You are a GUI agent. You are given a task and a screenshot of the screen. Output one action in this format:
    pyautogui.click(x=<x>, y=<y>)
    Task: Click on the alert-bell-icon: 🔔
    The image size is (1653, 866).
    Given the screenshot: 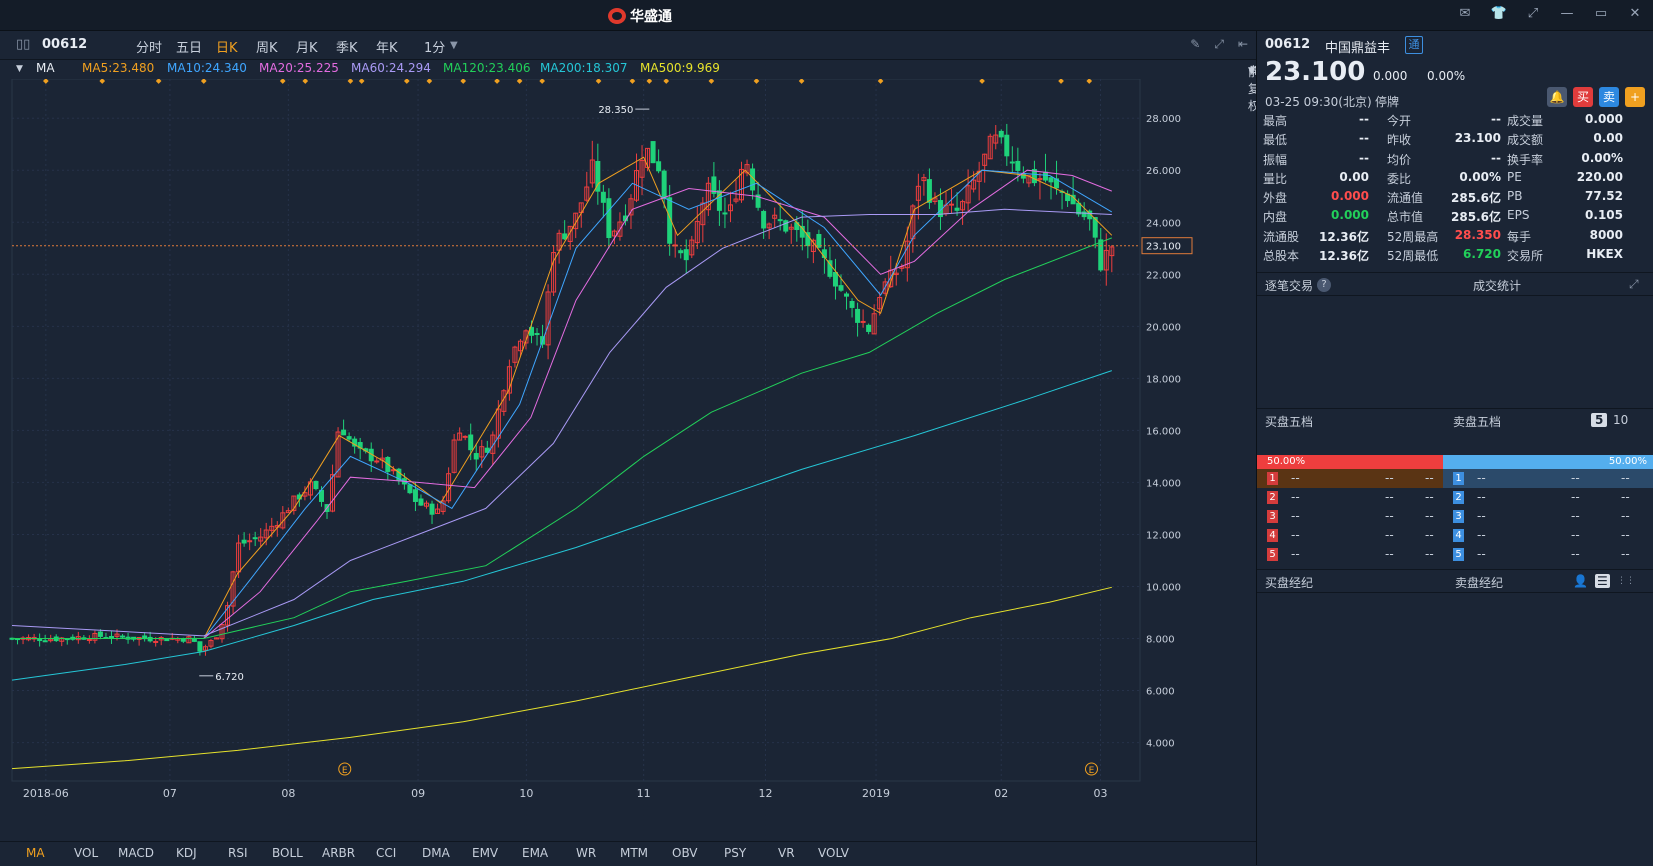 What is the action you would take?
    pyautogui.click(x=1557, y=97)
    